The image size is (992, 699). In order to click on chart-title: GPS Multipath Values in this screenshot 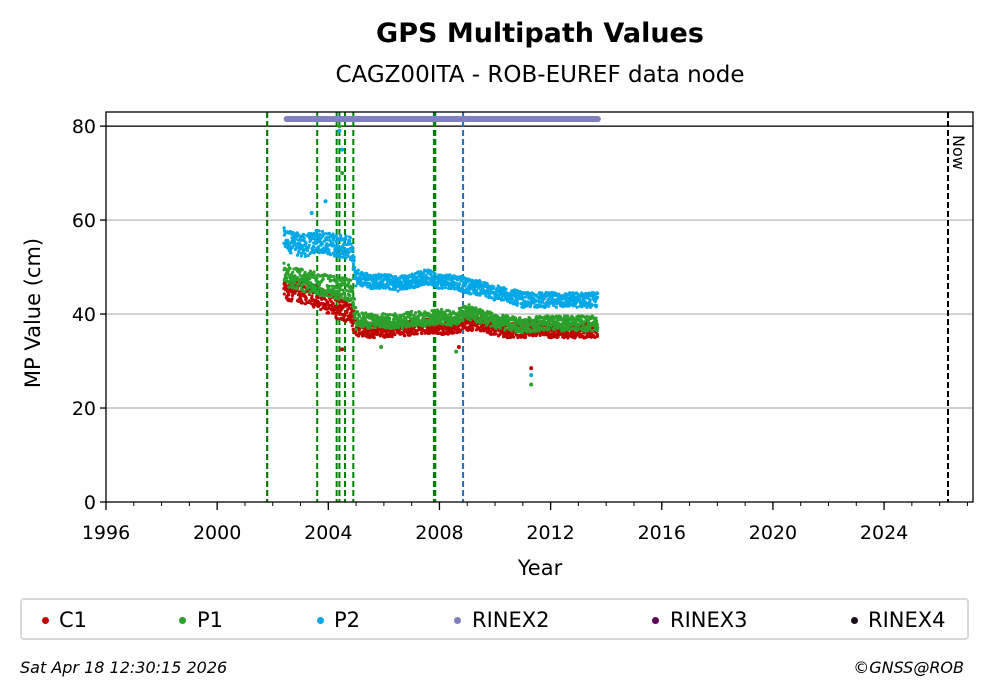, I will do `click(540, 33)`.